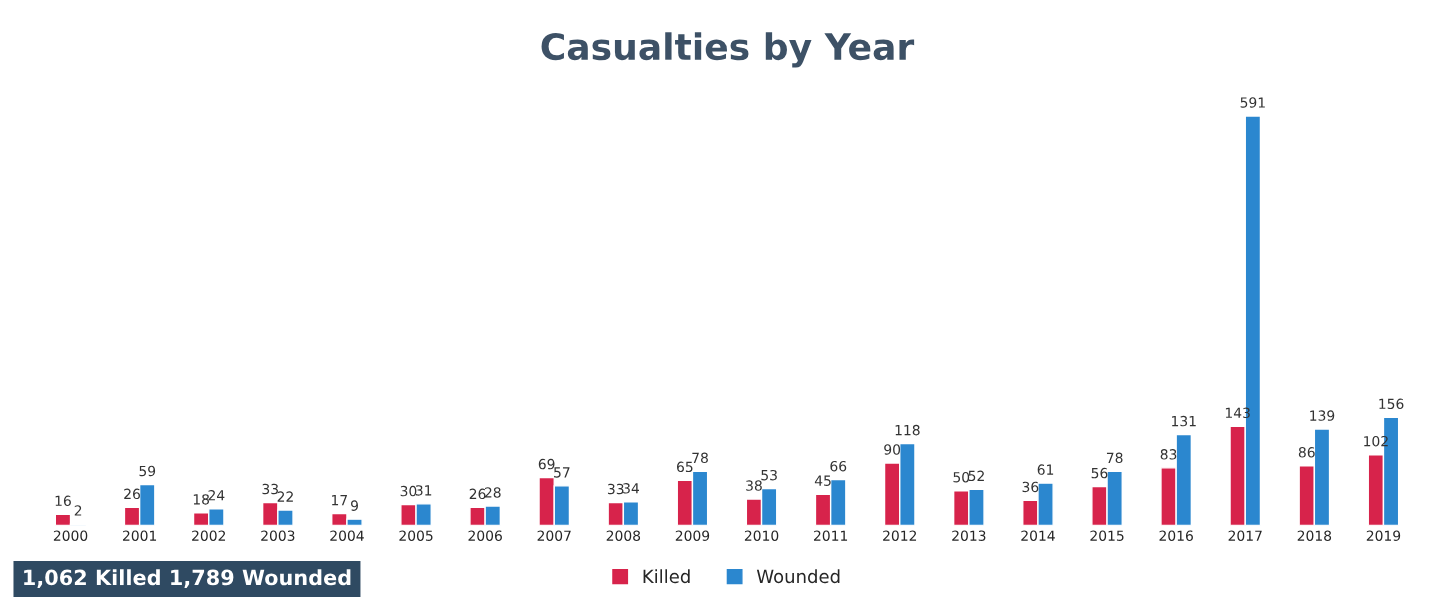 The width and height of the screenshot is (1454, 597). I want to click on data-label: 28, so click(492, 492).